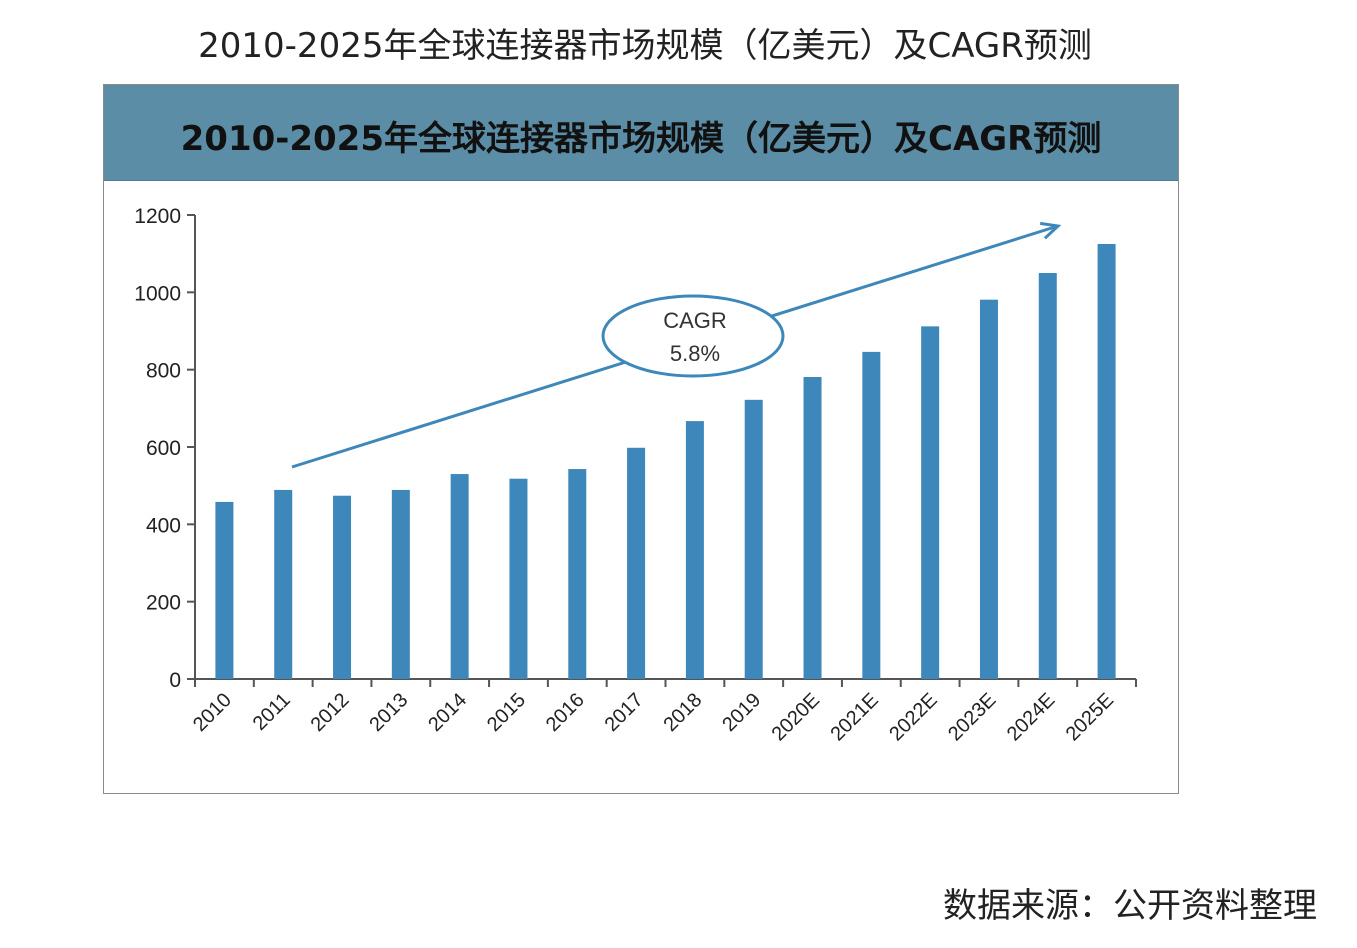  Describe the element at coordinates (693, 336) in the screenshot. I see `cagr-bubble` at that location.